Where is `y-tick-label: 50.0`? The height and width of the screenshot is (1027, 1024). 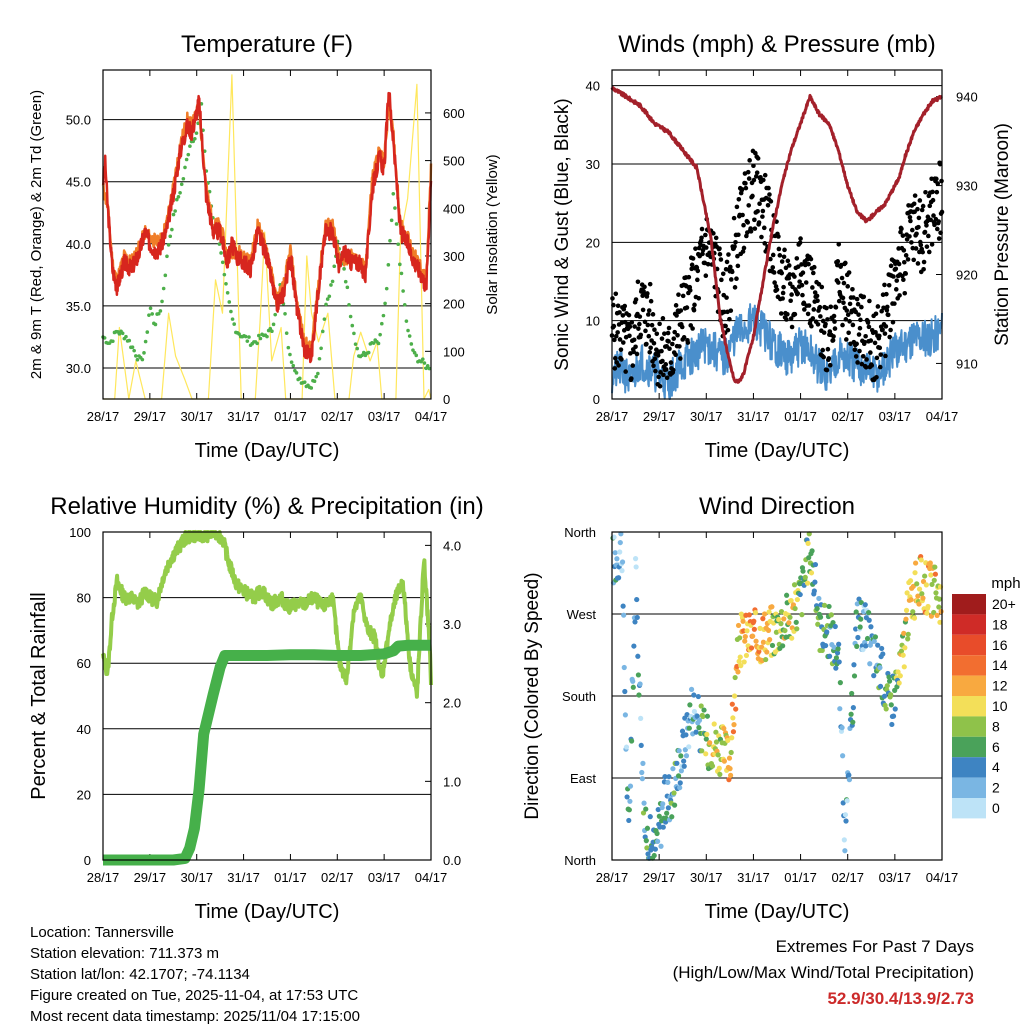
y-tick-label: 50.0 is located at coordinates (78, 120).